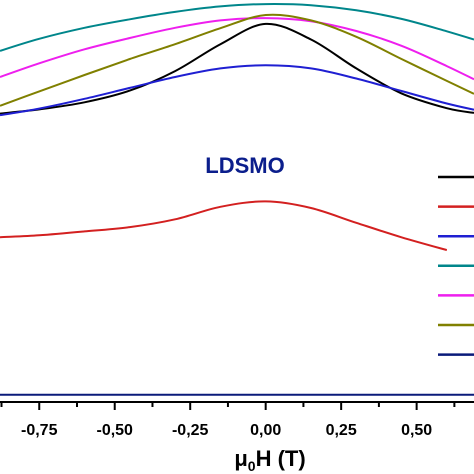  Describe the element at coordinates (341, 430) in the screenshot. I see `x-tick-label: 0,25` at that location.